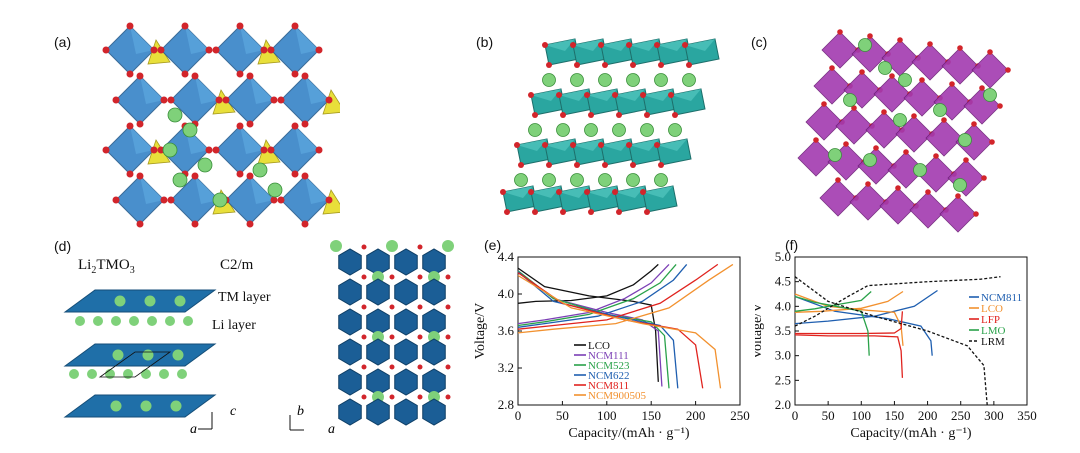 Image resolution: width=1080 pixels, height=453 pixels. I want to click on unit-cell-outline, so click(135, 364).